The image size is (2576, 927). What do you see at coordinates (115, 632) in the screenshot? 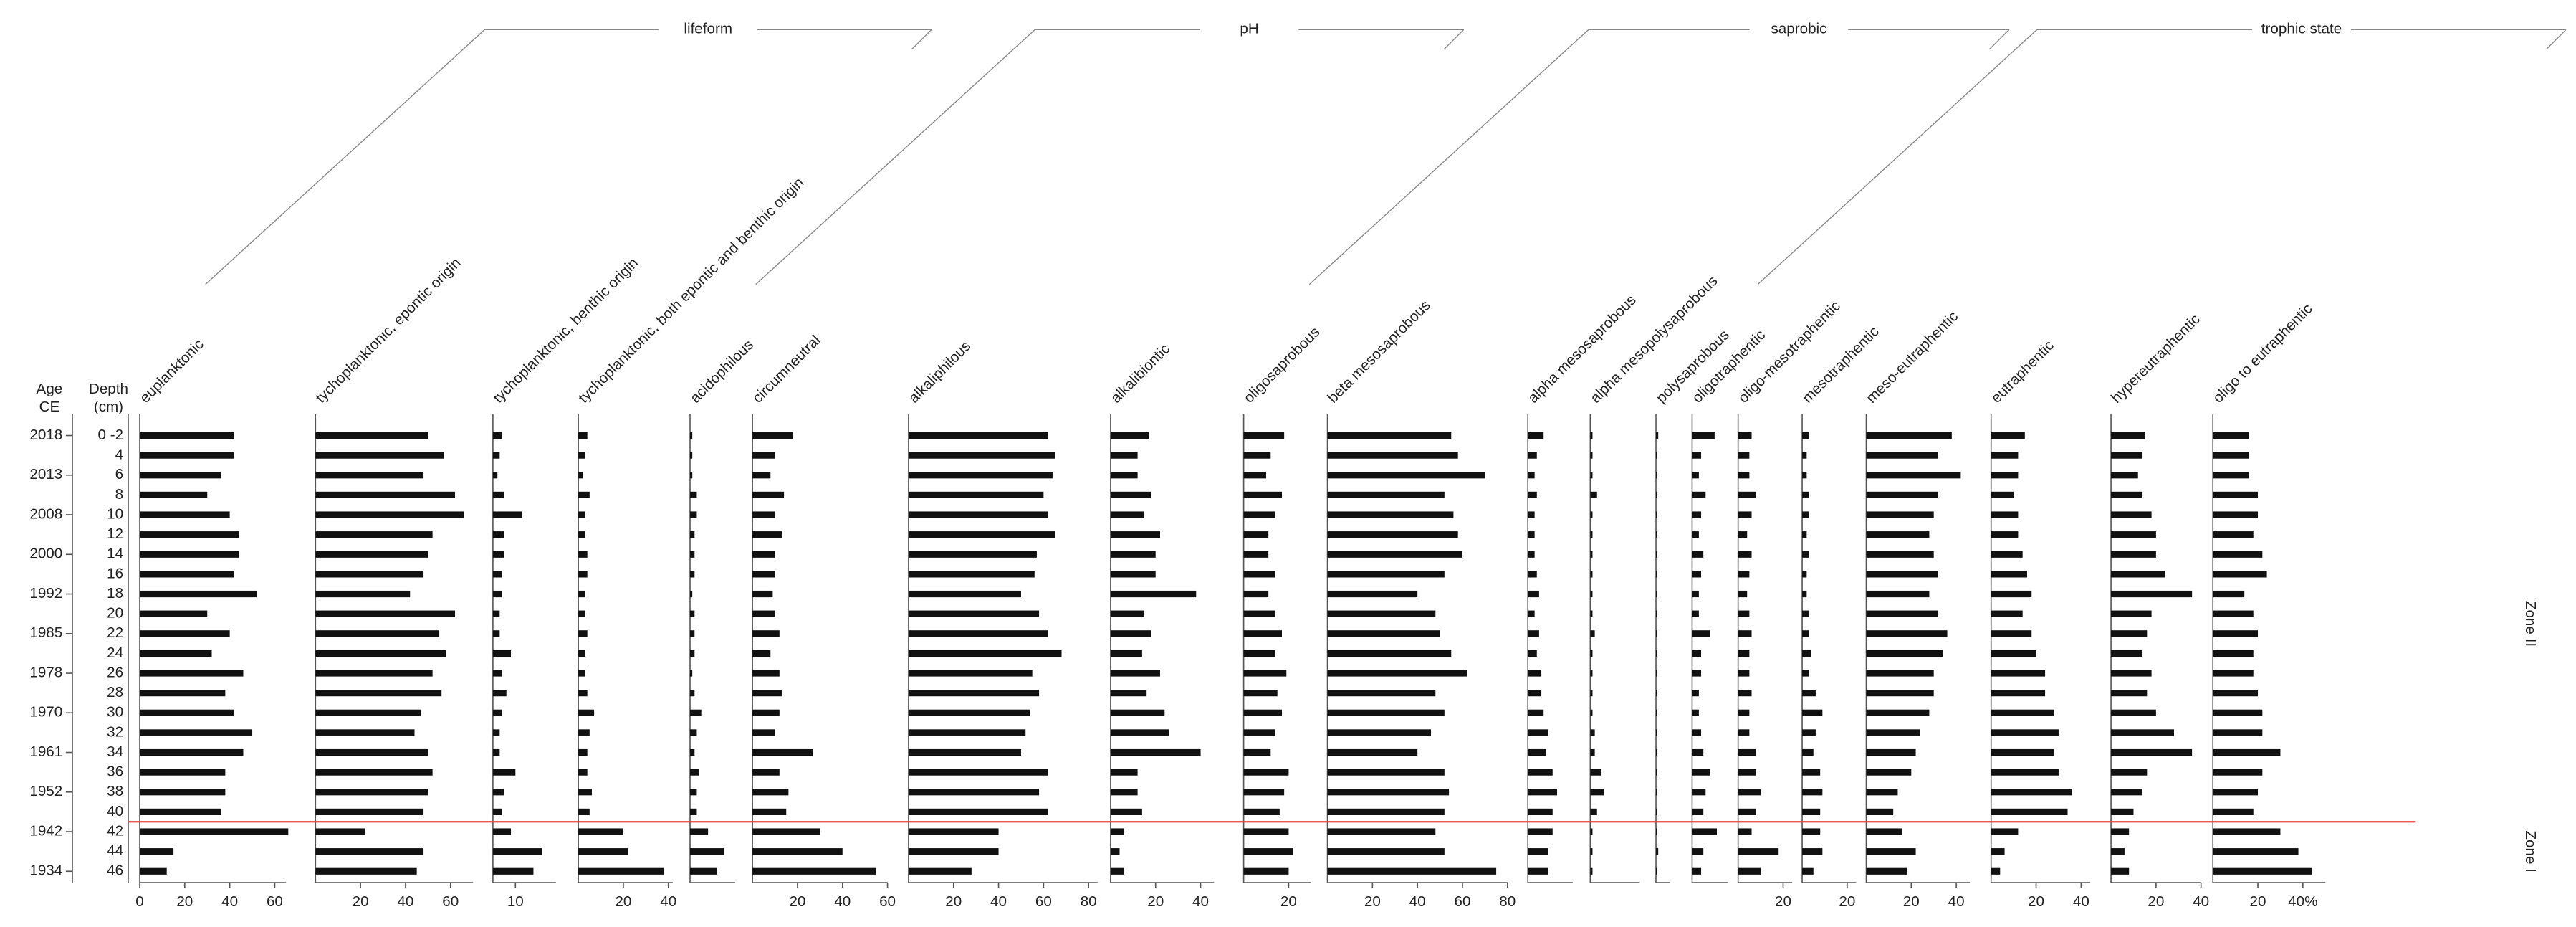
I see `depth-label: 22` at bounding box center [115, 632].